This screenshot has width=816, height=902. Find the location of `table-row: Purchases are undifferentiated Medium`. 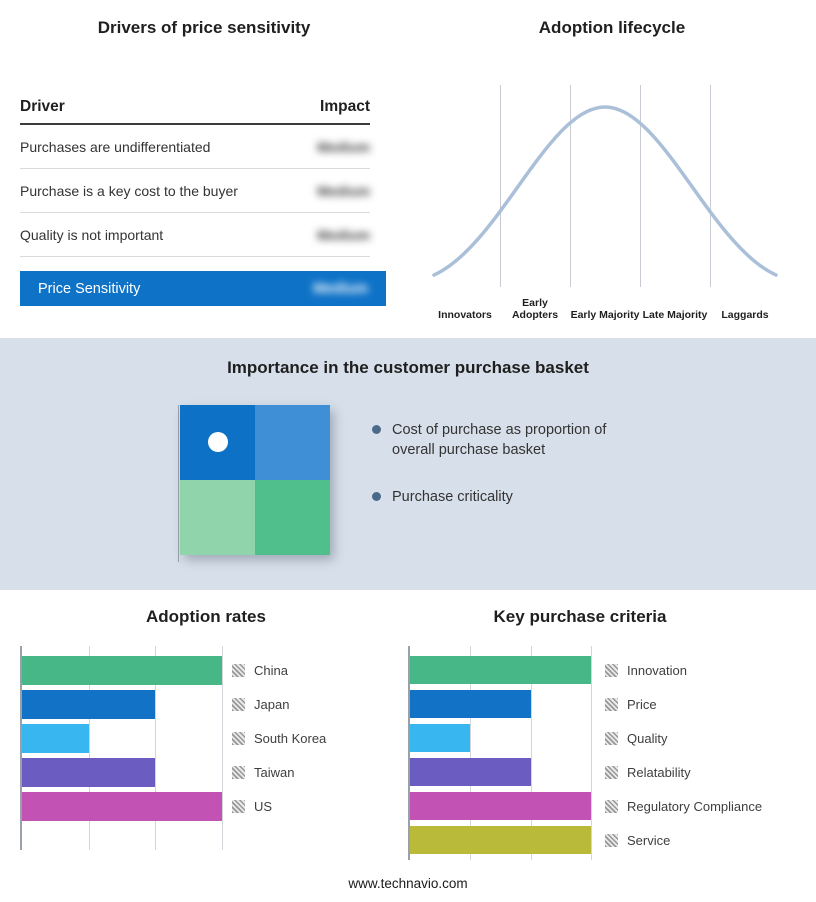

table-row: Purchases are undifferentiated Medium is located at coordinates (195, 147).